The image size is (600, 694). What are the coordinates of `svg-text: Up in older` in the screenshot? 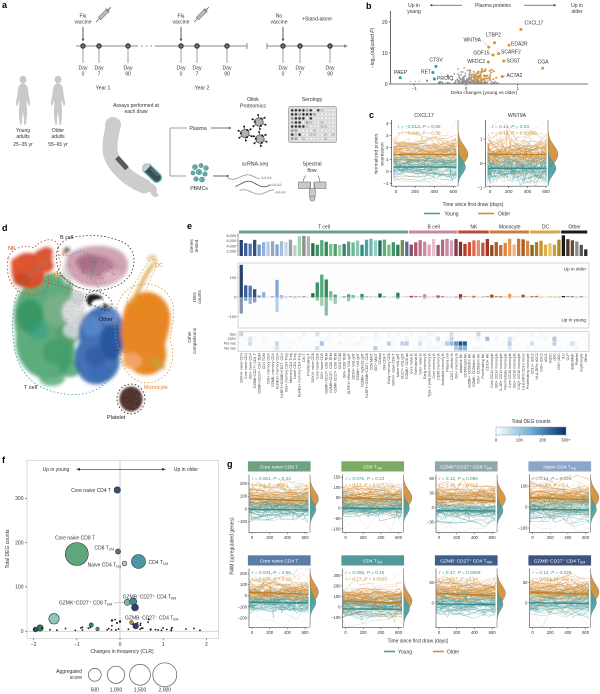 It's located at (575, 269).